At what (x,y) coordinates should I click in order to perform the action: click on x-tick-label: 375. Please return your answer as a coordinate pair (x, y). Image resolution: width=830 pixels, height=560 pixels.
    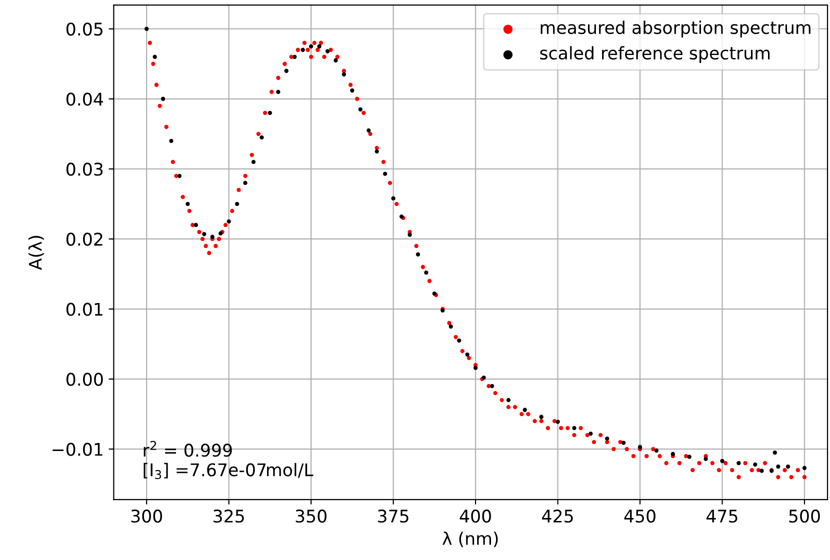
    Looking at the image, I should click on (393, 516).